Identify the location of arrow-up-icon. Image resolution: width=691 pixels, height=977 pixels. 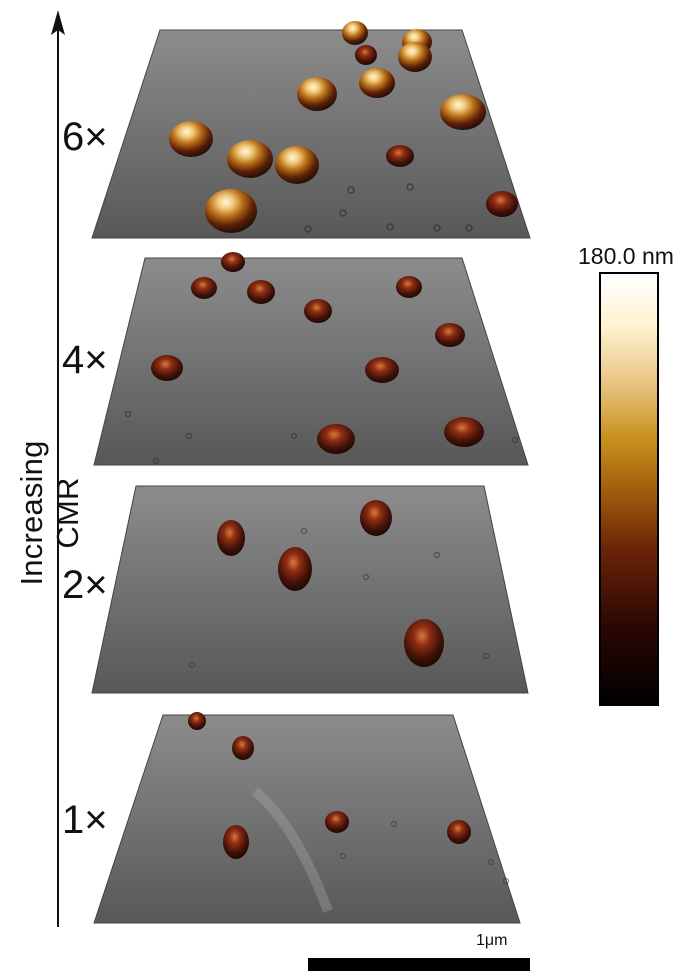
(58, 468).